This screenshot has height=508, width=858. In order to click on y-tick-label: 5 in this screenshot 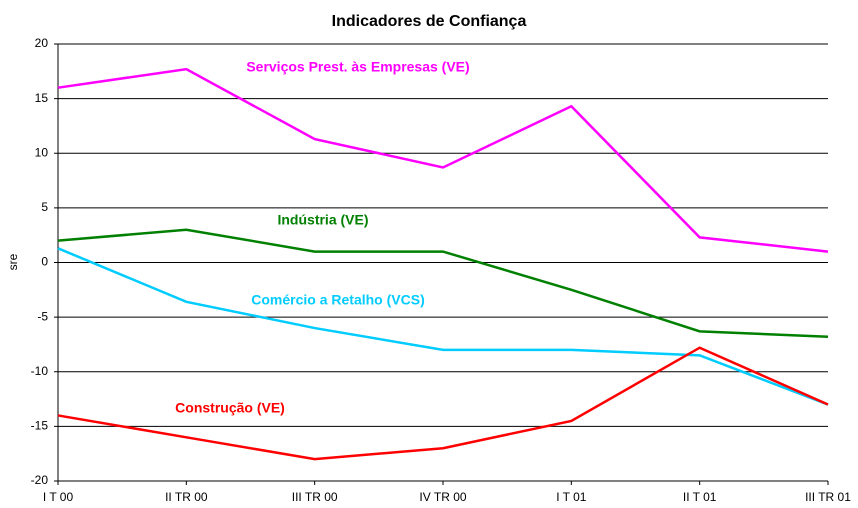, I will do `click(44, 207)`.